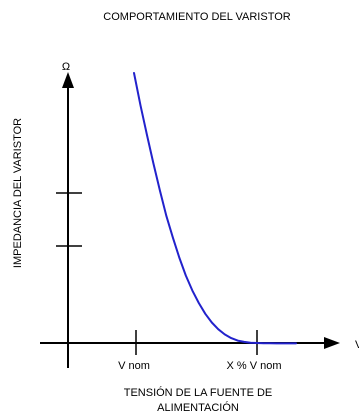 Image resolution: width=359 pixels, height=418 pixels. I want to click on x-tick-label-xvnom: X % V nom, so click(253, 366).